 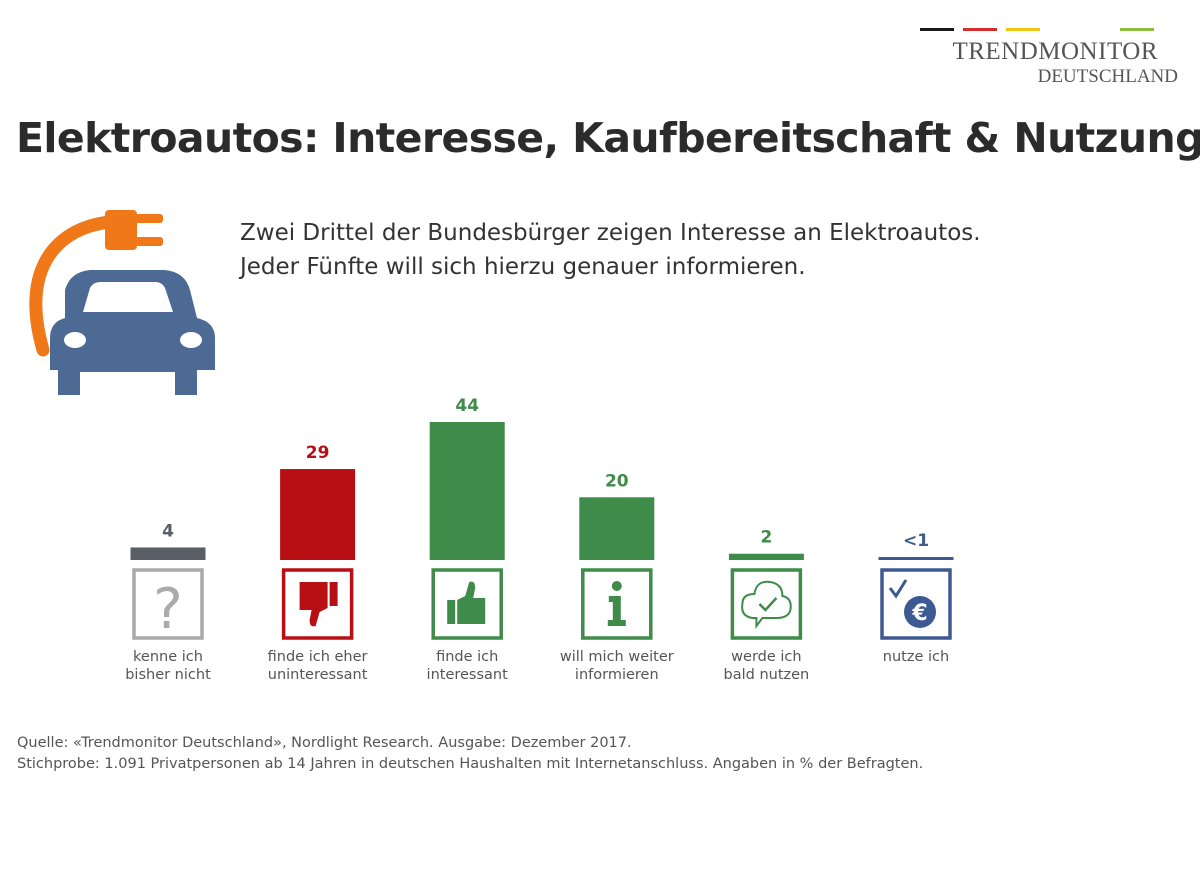 I want to click on category-label-2: finde ich interessant, so click(x=467, y=666).